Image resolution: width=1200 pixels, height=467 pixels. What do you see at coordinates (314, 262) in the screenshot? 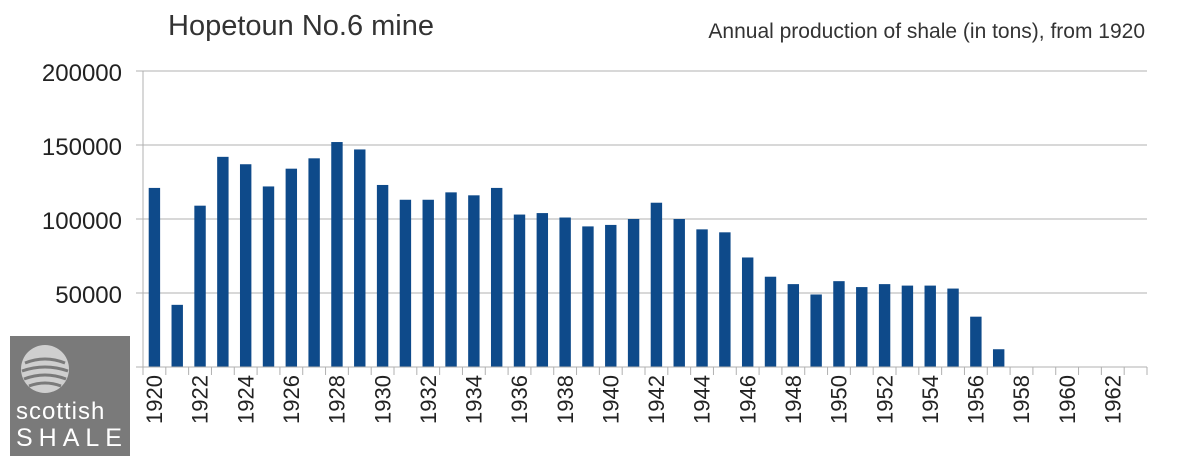
I see `bar-1927` at bounding box center [314, 262].